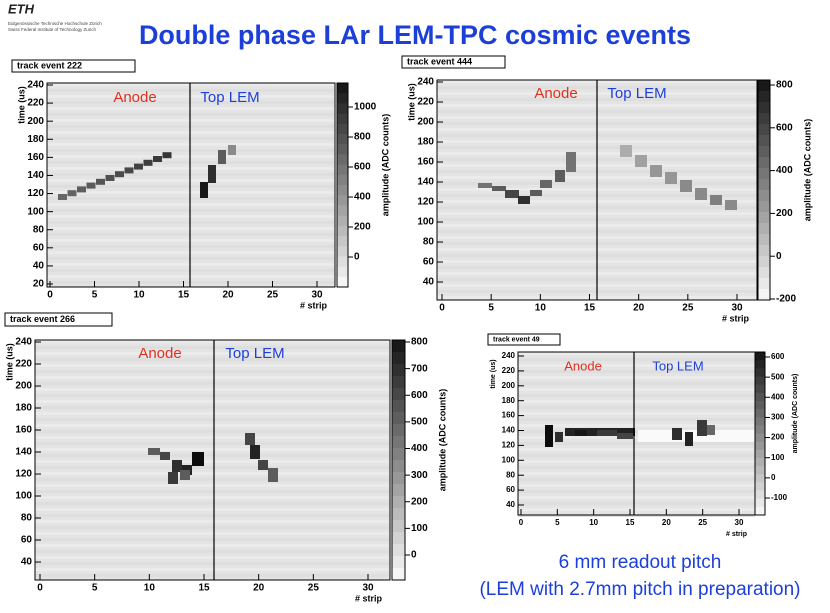 Image resolution: width=830 pixels, height=613 pixels. Describe the element at coordinates (204, 588) in the screenshot. I see `x-tick-label: 15` at that location.